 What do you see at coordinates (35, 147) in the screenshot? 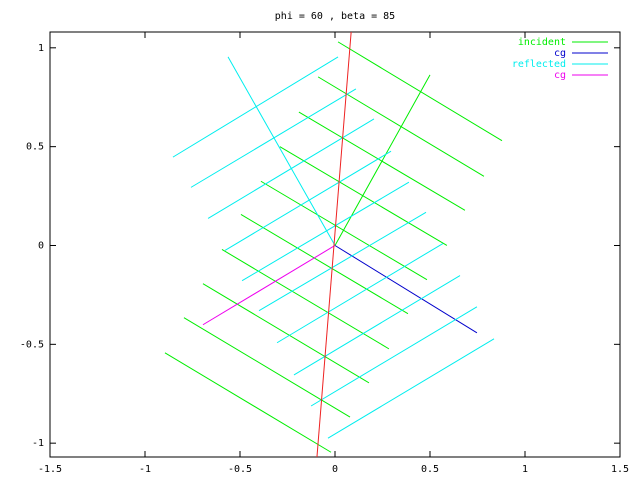
I see `y-tick-label: 0.5` at bounding box center [35, 147].